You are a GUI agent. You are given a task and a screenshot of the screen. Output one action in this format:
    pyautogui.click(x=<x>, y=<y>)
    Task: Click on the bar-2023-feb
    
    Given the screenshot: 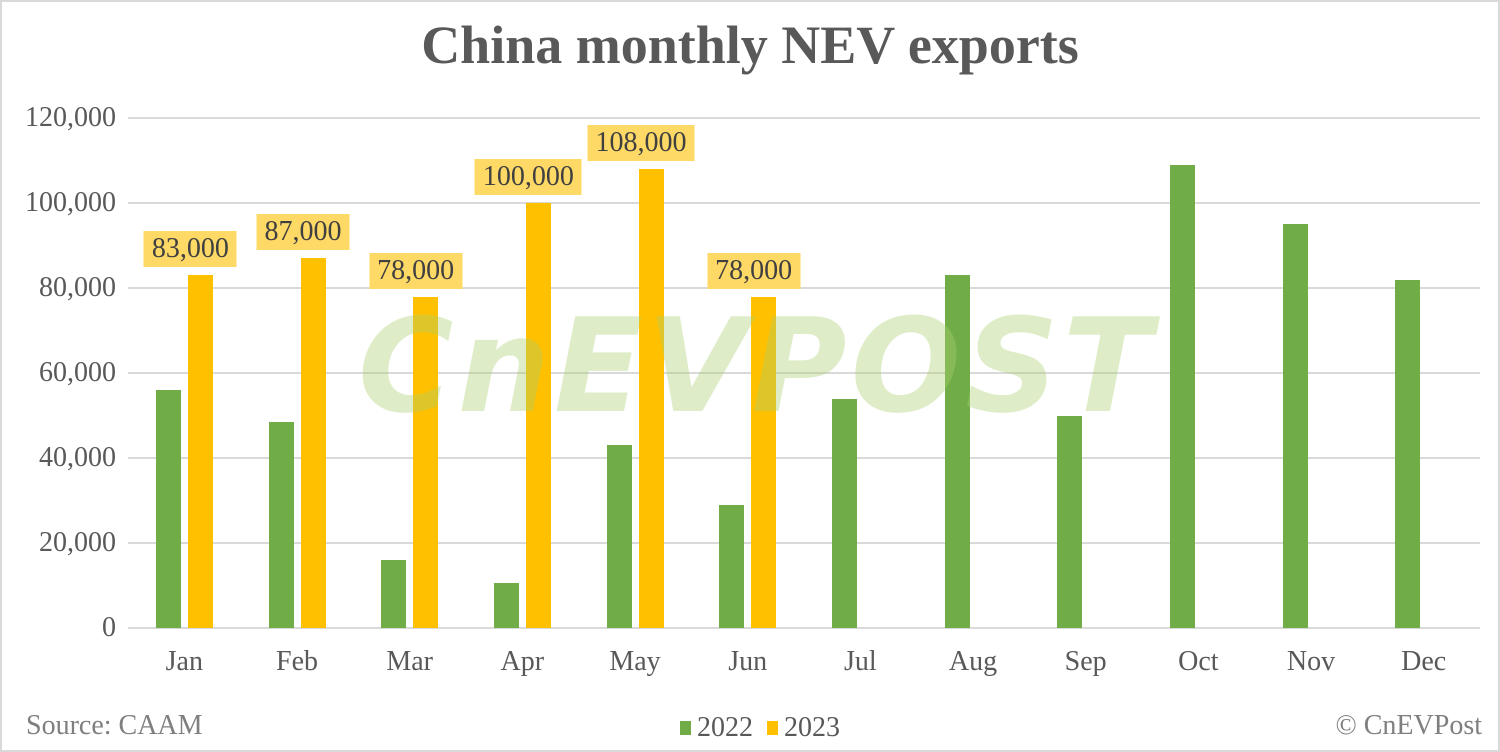 What is the action you would take?
    pyautogui.click(x=313, y=443)
    